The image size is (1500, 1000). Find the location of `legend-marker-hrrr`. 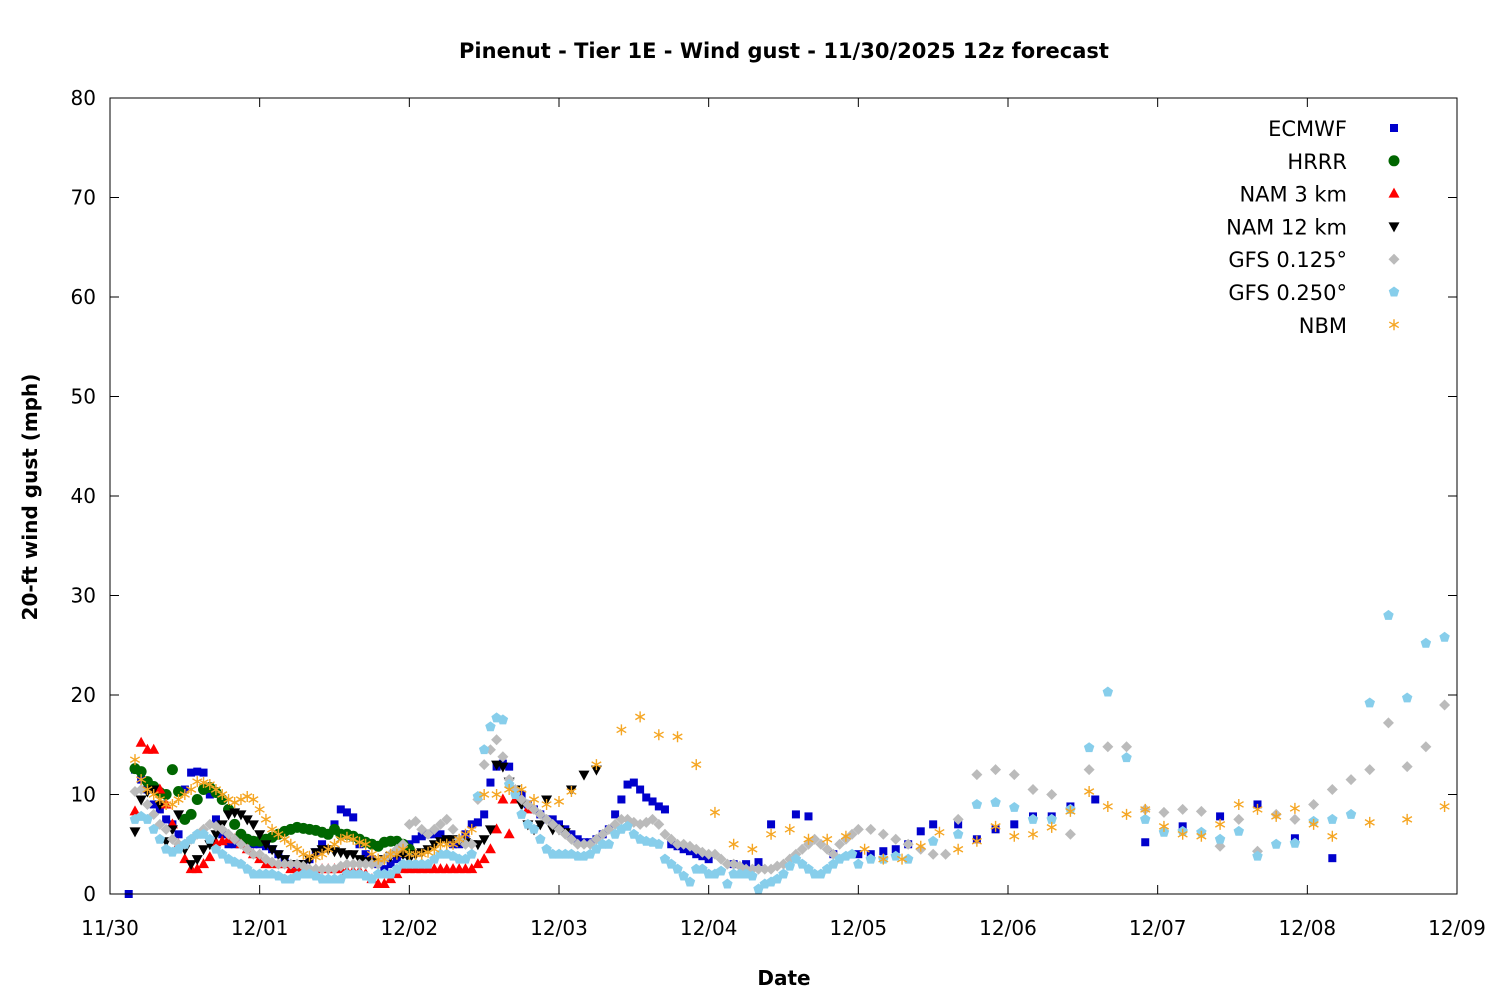

legend-marker-hrrr is located at coordinates (1394, 161).